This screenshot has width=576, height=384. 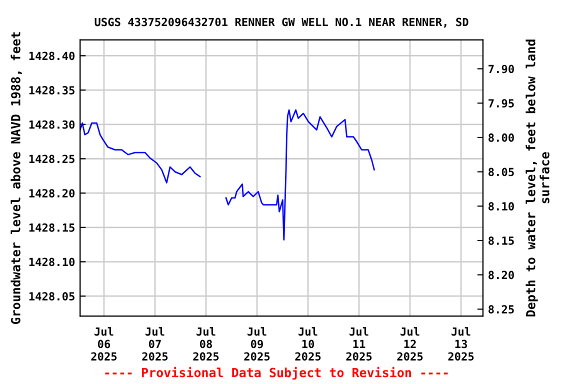 I want to click on y-axis-title: Groundwater level above NAVD 1988, feet, so click(x=16, y=178).